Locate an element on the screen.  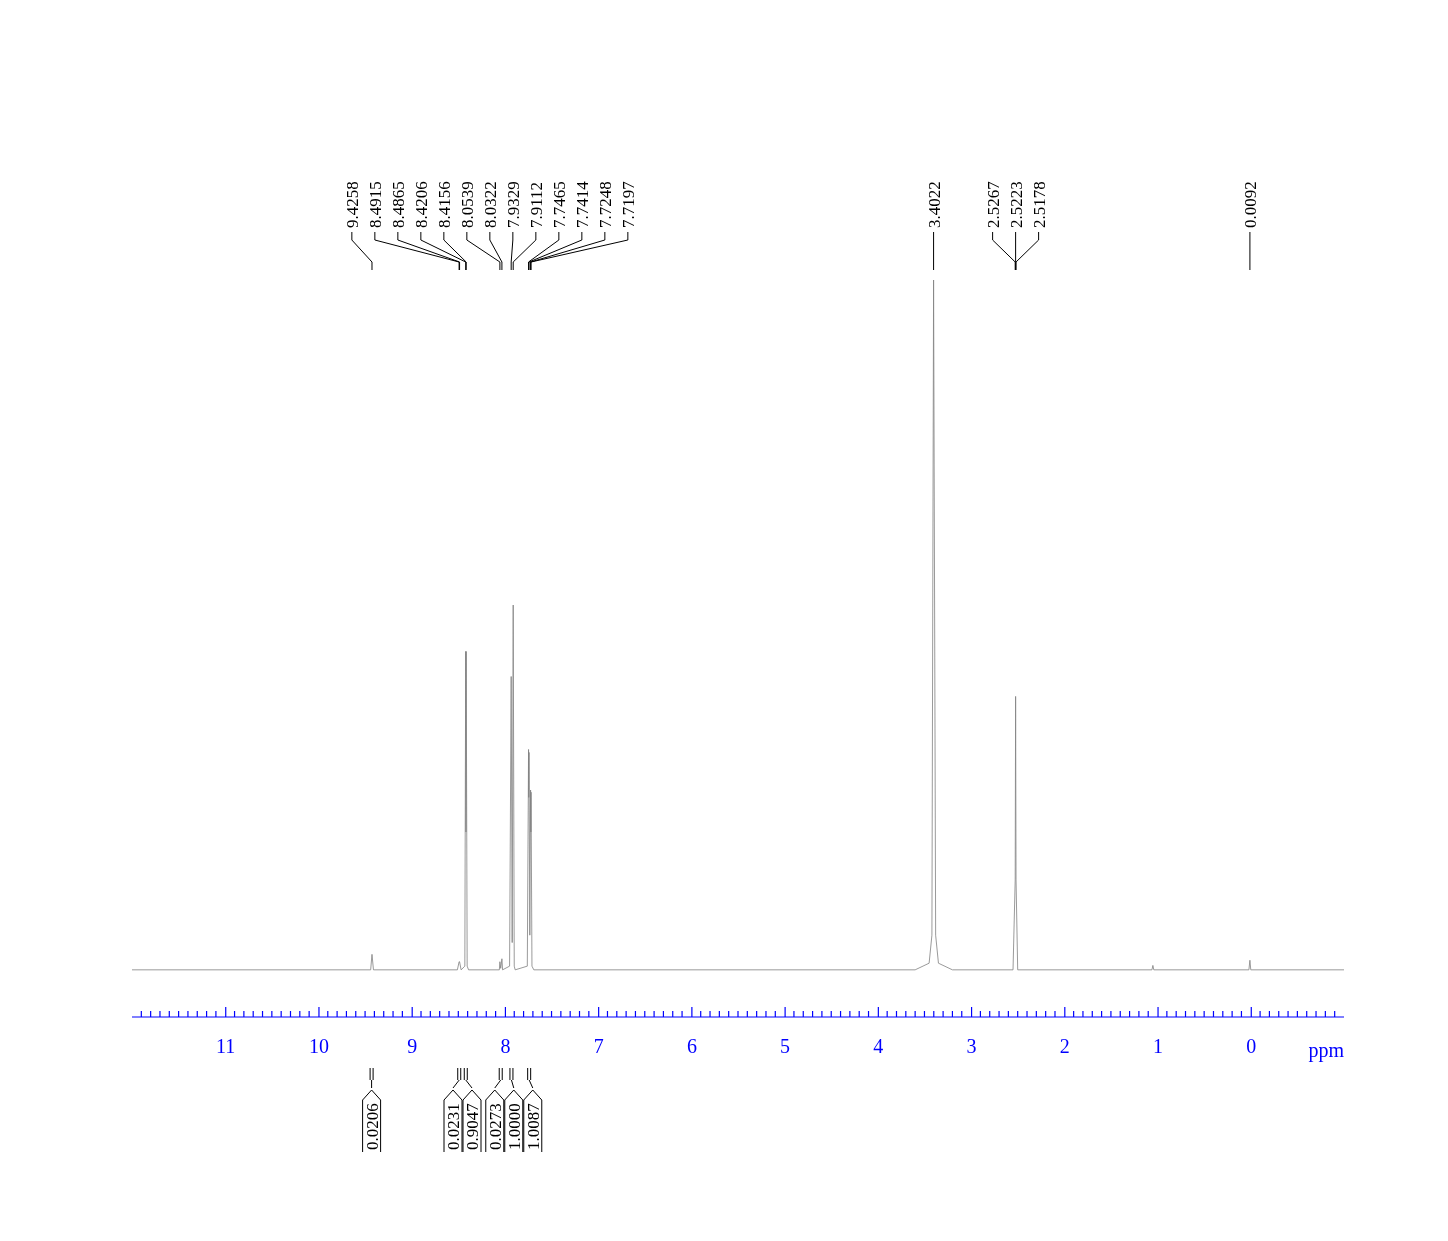
annotation: 2.5267 is located at coordinates (993, 204).